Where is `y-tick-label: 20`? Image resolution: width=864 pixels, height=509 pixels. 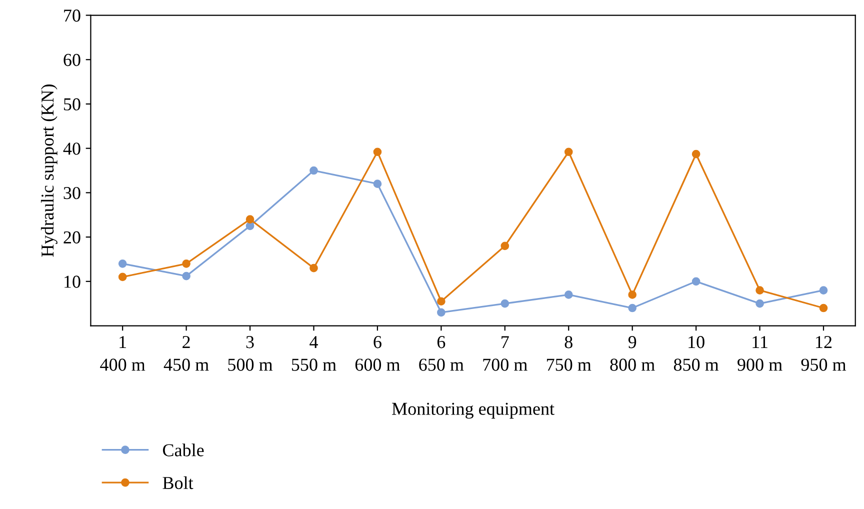 y-tick-label: 20 is located at coordinates (72, 237).